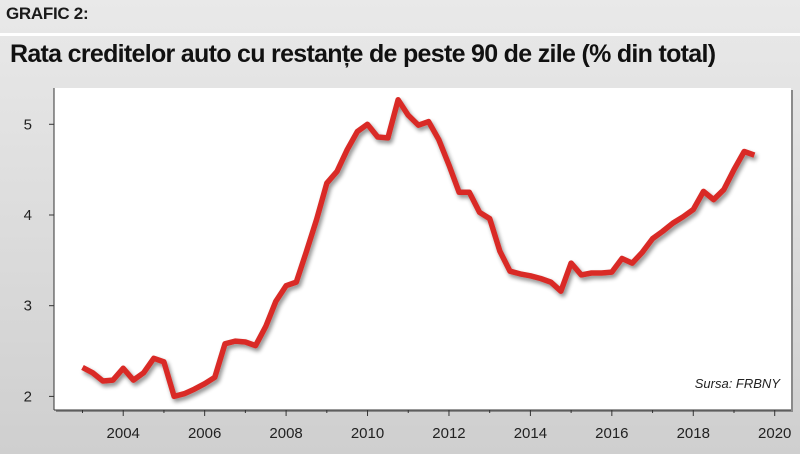  I want to click on x-tick-label: 2008, so click(285, 433).